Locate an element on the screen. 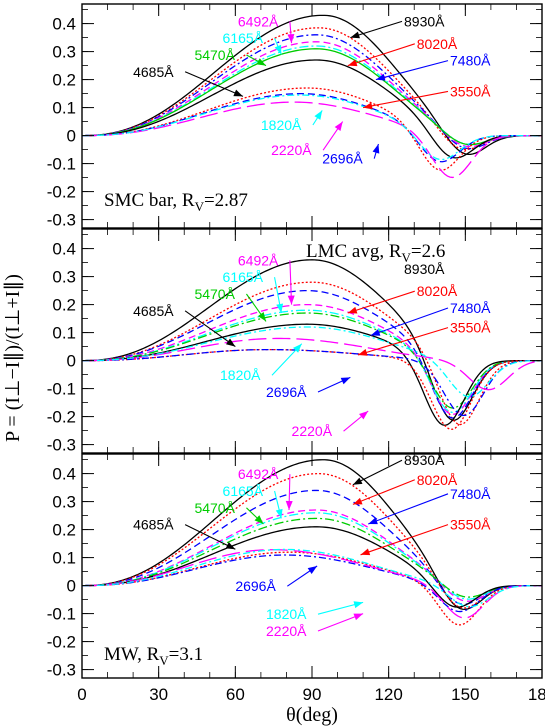 The height and width of the screenshot is (726, 545). wavelength-label: 5470Å is located at coordinates (214, 294).